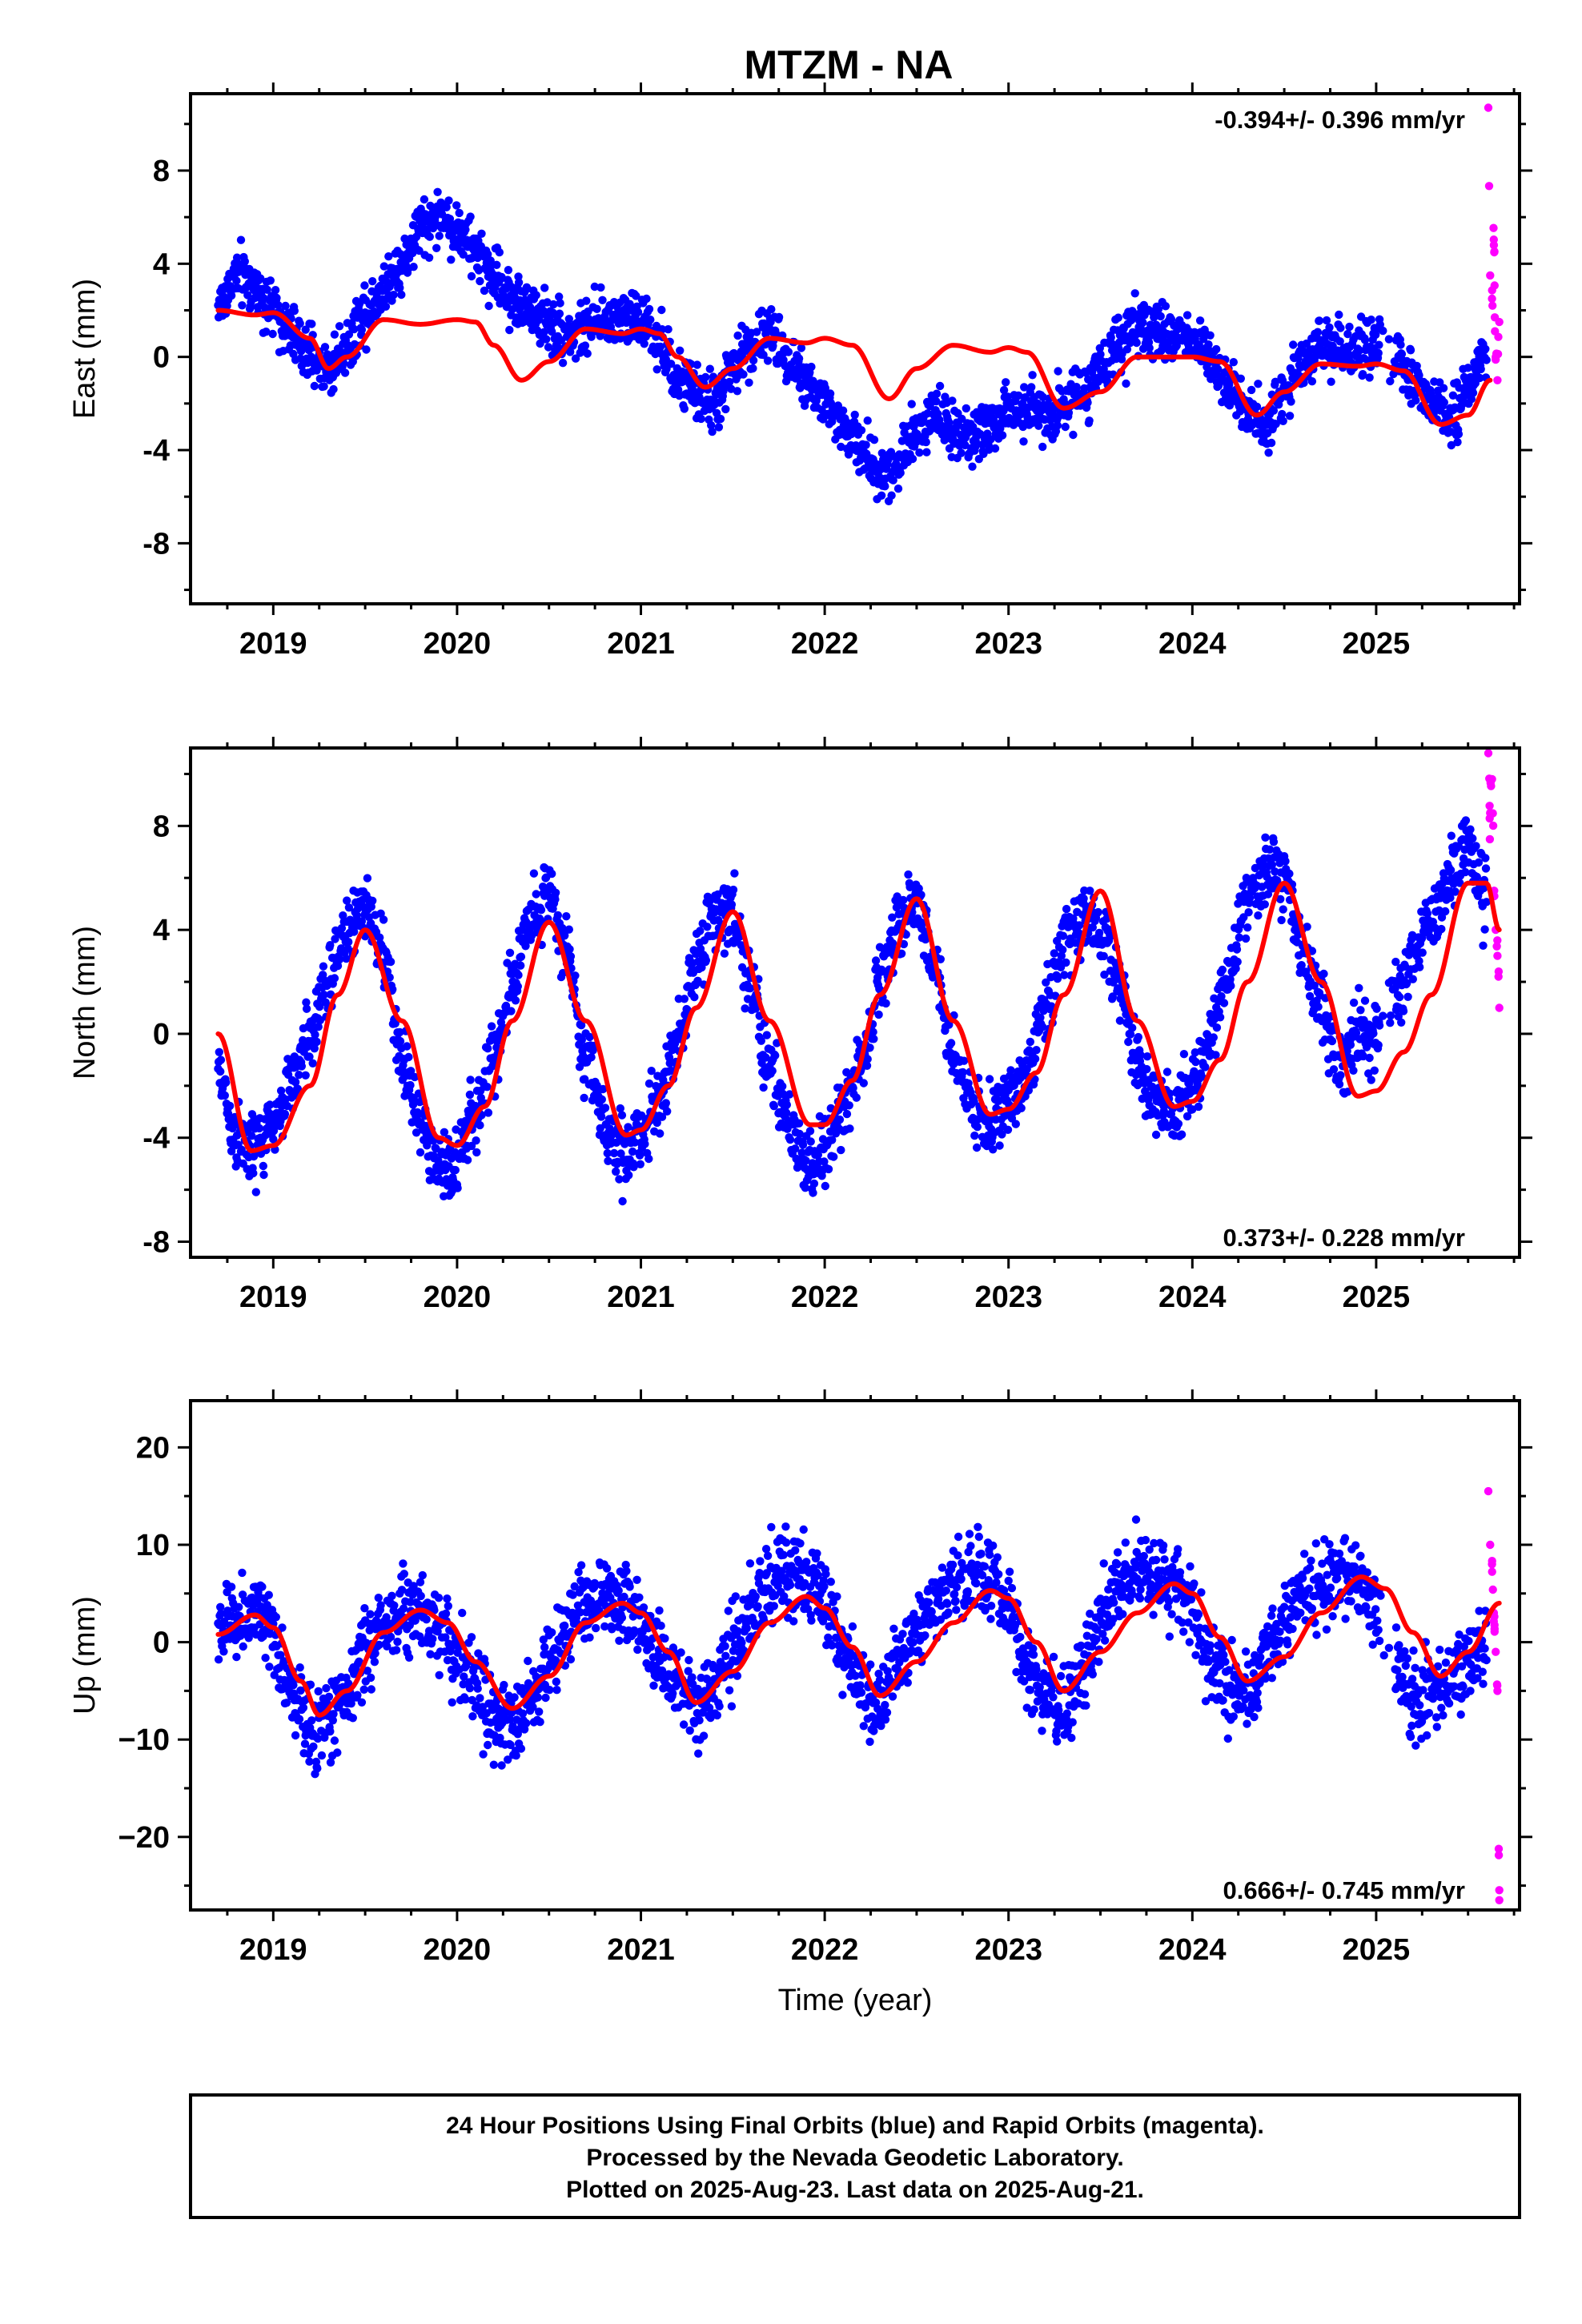 This screenshot has width=1582, height=2324. Describe the element at coordinates (852, 346) in the screenshot. I see `east-final-points` at that location.